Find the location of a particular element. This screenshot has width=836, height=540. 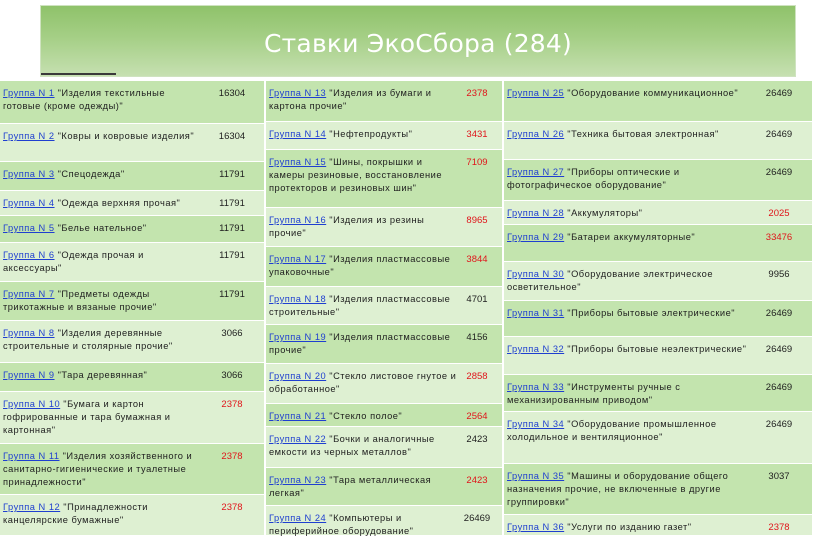

group-link: Группа N 18 is located at coordinates (298, 299).